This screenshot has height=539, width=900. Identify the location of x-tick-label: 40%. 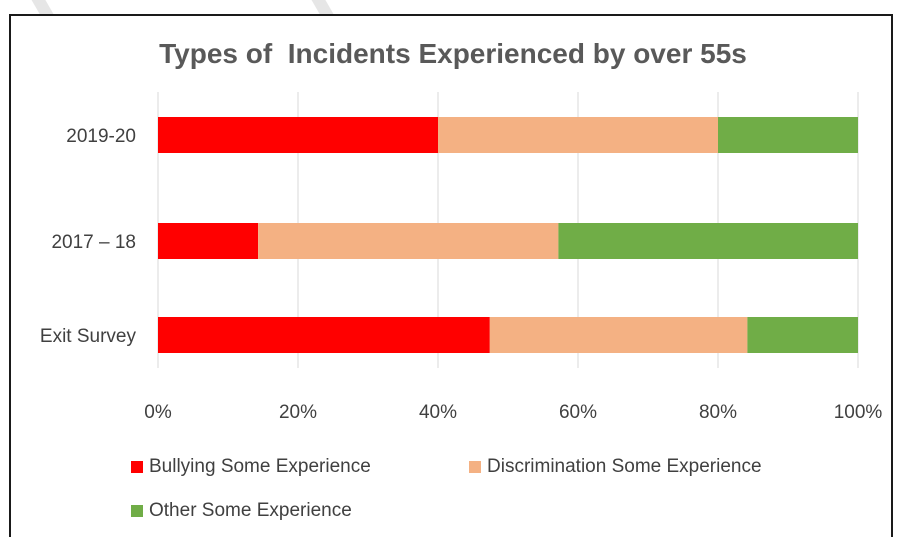
(438, 412).